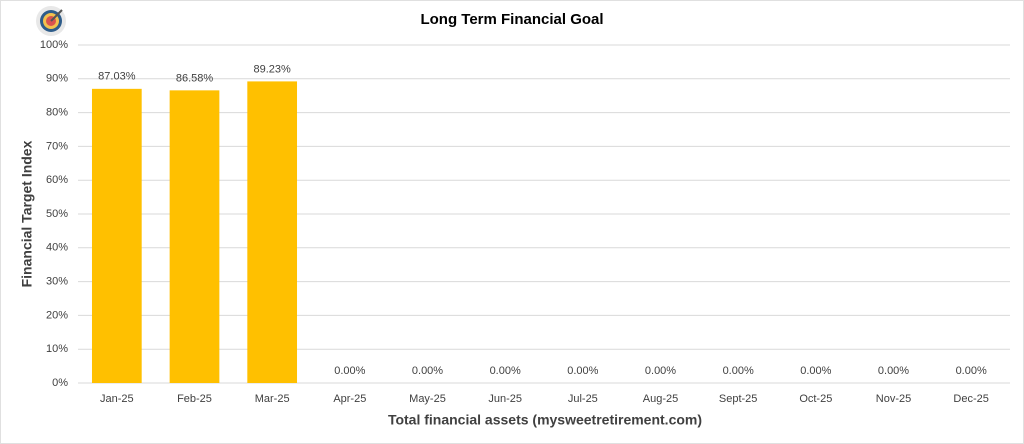 This screenshot has width=1024, height=444. Describe the element at coordinates (57, 146) in the screenshot. I see `y-tick-label: 70%` at that location.